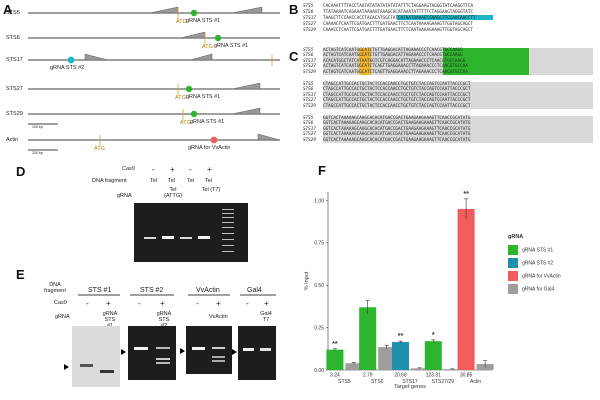  What do you see at coordinates (207, 122) in the screenshot?
I see `grna-label-sts29: gRNA STS #1` at bounding box center [207, 122].